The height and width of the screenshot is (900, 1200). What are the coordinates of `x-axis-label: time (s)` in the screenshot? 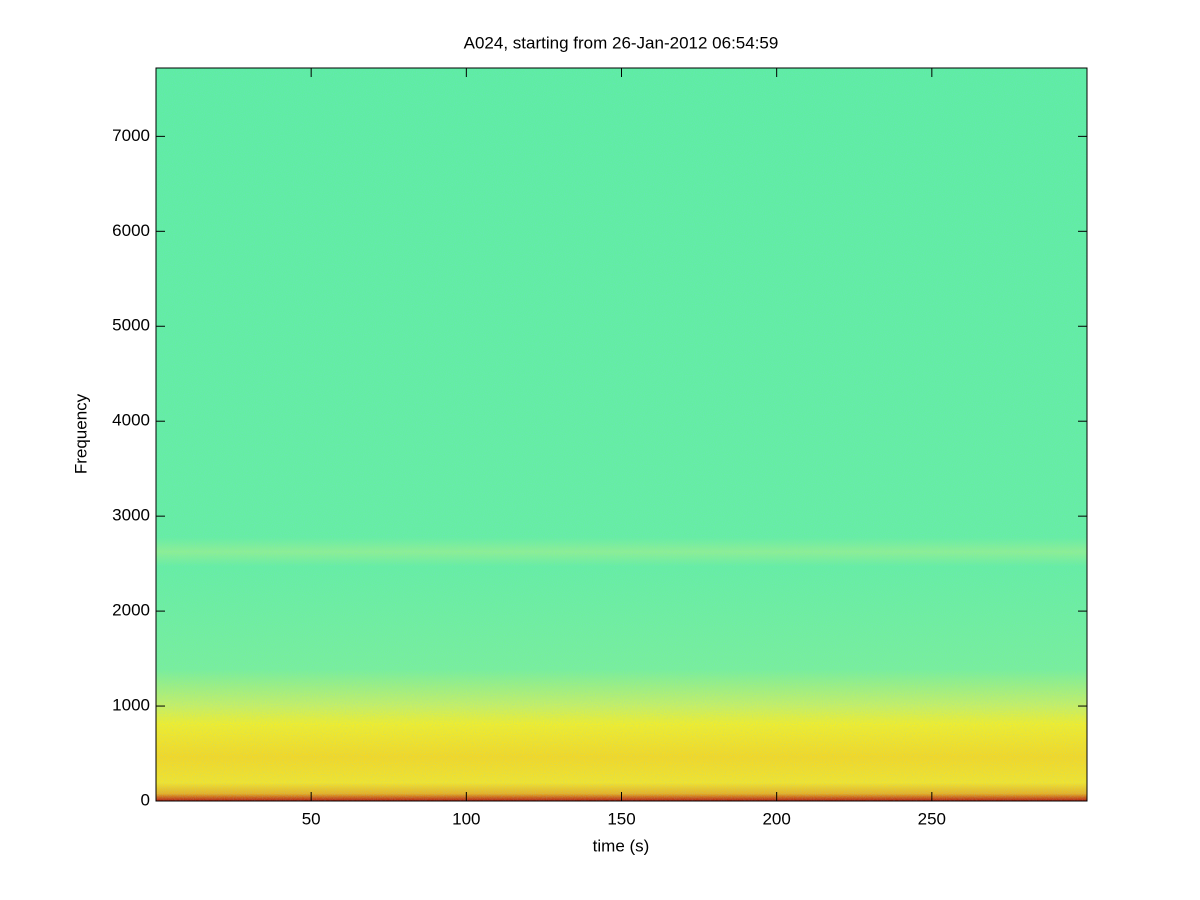 It's located at (621, 845).